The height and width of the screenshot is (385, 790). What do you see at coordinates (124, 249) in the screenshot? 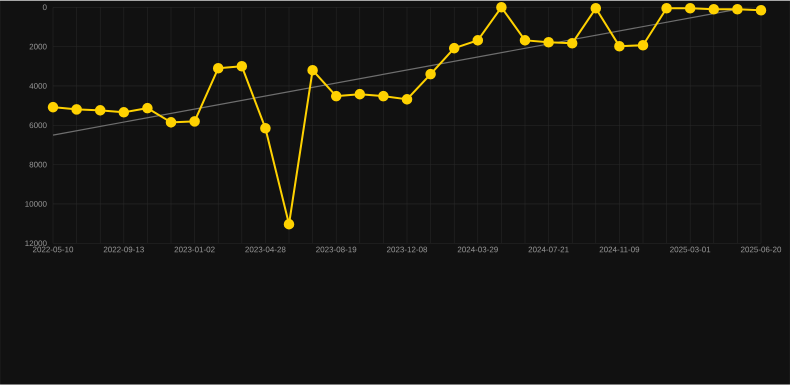
I see `x-tick-label: 2022-09-13` at bounding box center [124, 249].